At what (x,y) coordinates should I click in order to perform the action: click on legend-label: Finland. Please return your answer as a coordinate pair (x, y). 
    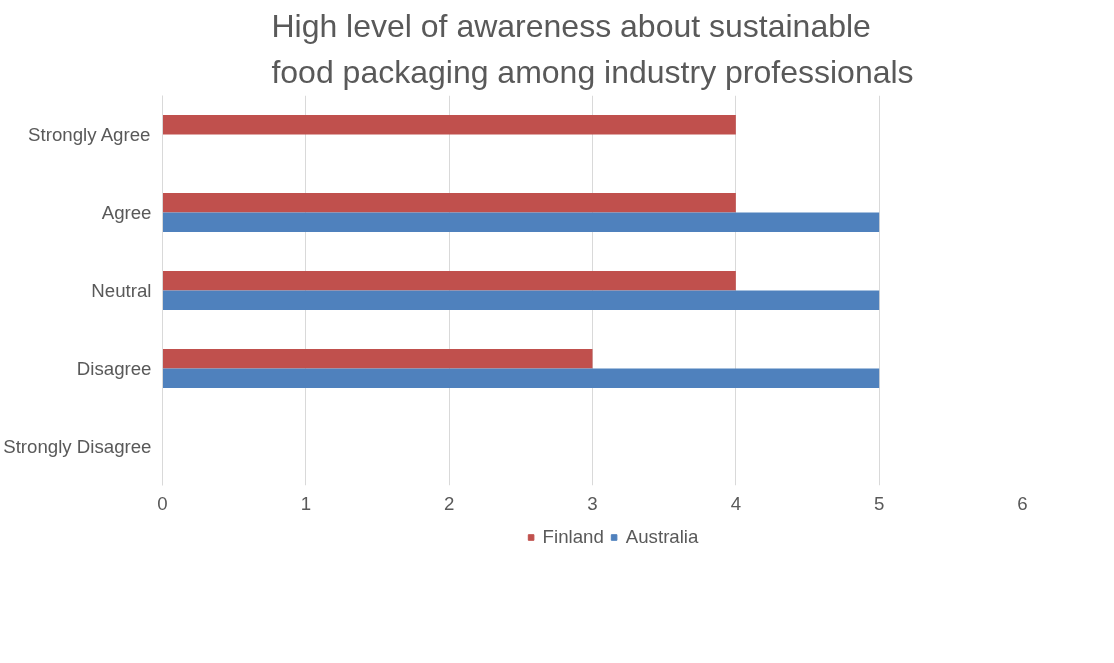
    Looking at the image, I should click on (573, 537).